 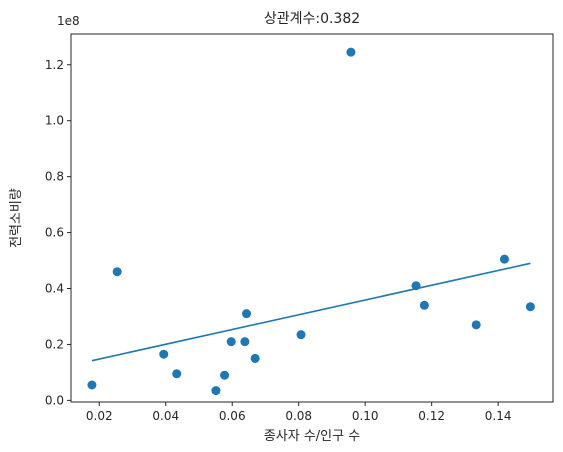 I want to click on x-tick-label: 0.02, so click(x=99, y=416).